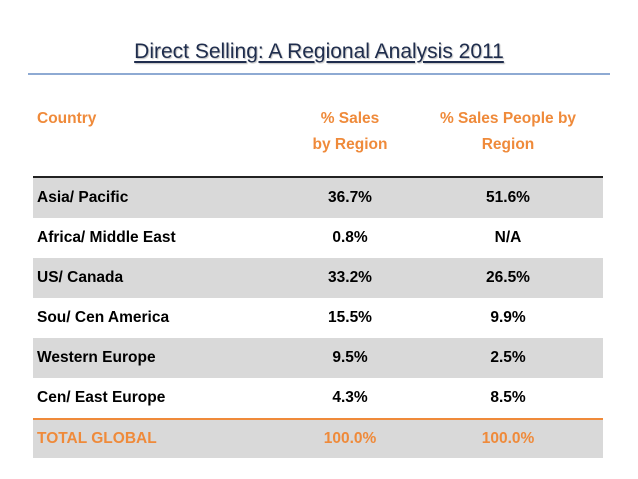 The width and height of the screenshot is (638, 479). What do you see at coordinates (350, 438) in the screenshot?
I see `total-sales-percent: 100.0%` at bounding box center [350, 438].